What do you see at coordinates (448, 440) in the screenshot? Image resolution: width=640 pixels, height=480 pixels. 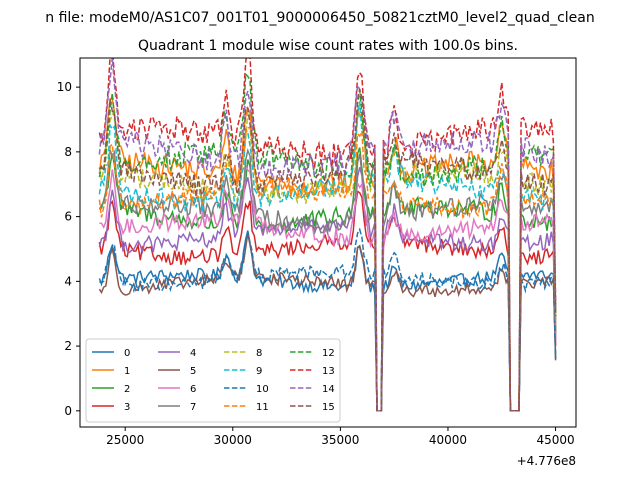 I see `x-tick-label: 40000` at bounding box center [448, 440].